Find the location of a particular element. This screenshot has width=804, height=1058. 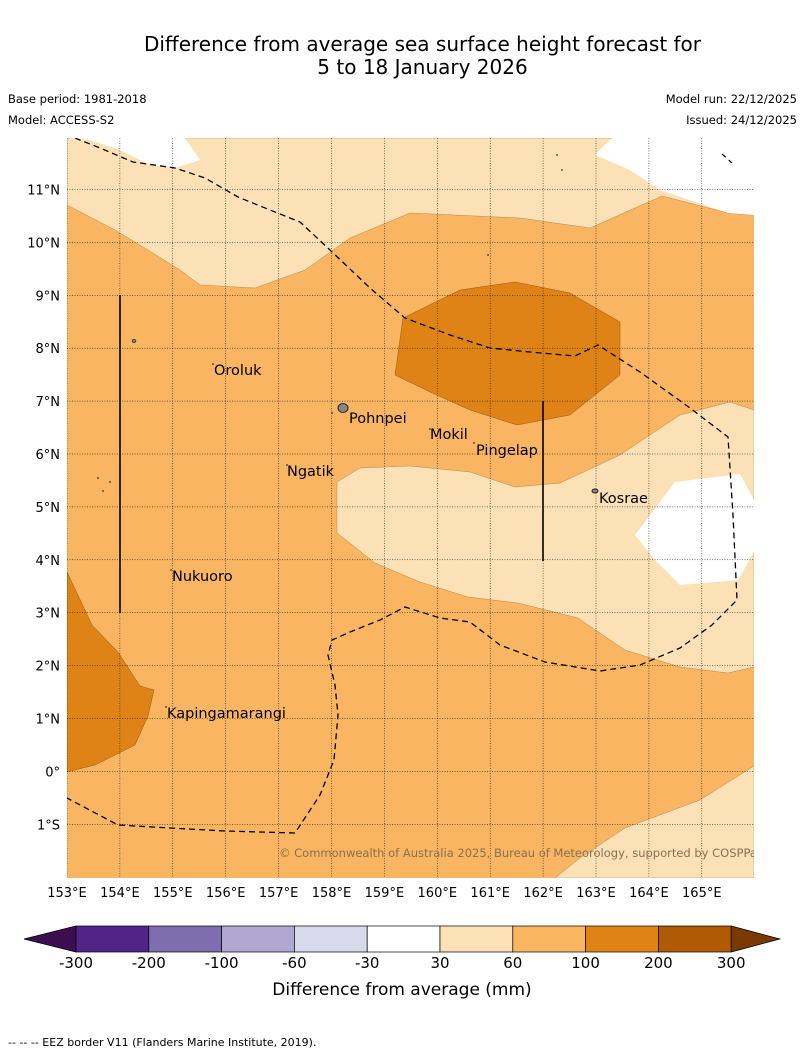

title-line-2: 5 to 18 January 2026 is located at coordinates (422, 67).